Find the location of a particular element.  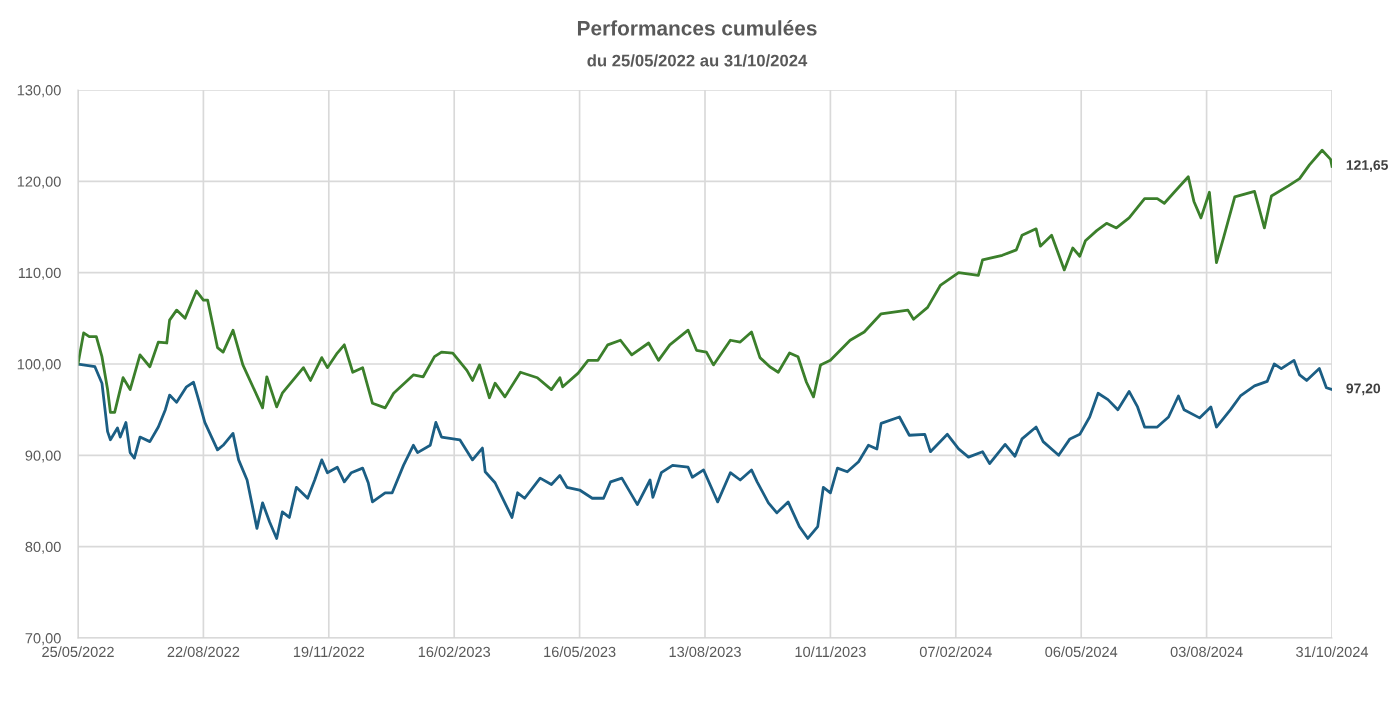

y-tick-label: 110,00 is located at coordinates (39, 273).